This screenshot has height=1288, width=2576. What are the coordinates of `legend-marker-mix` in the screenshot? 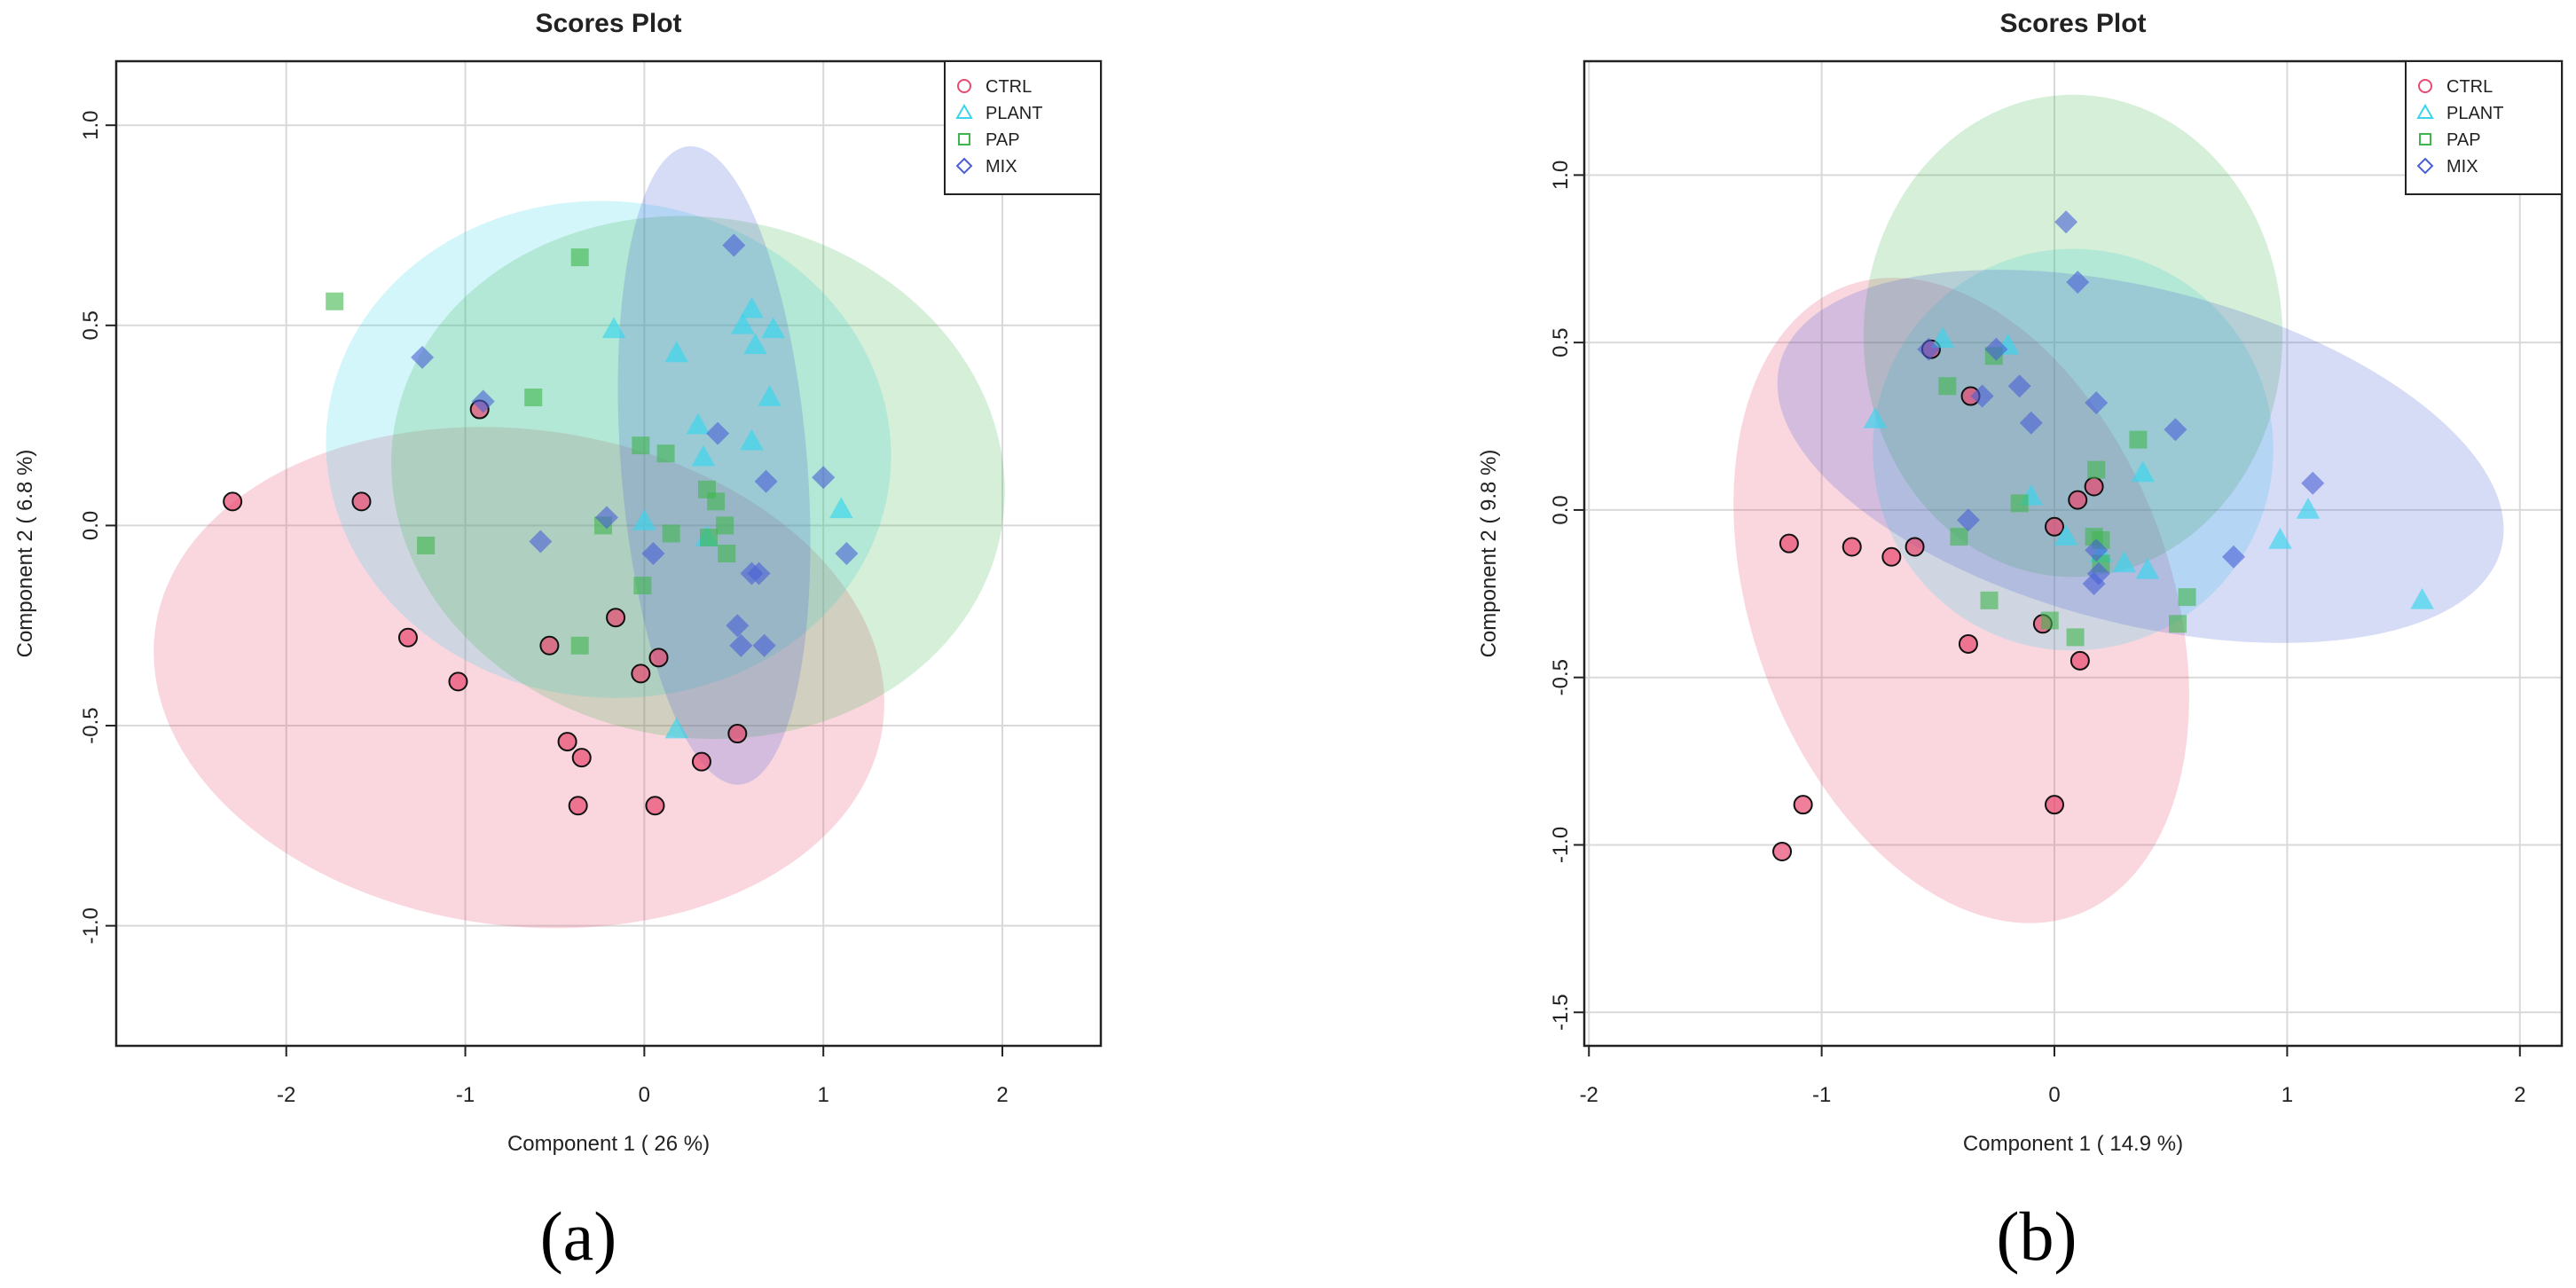 It's located at (2425, 166).